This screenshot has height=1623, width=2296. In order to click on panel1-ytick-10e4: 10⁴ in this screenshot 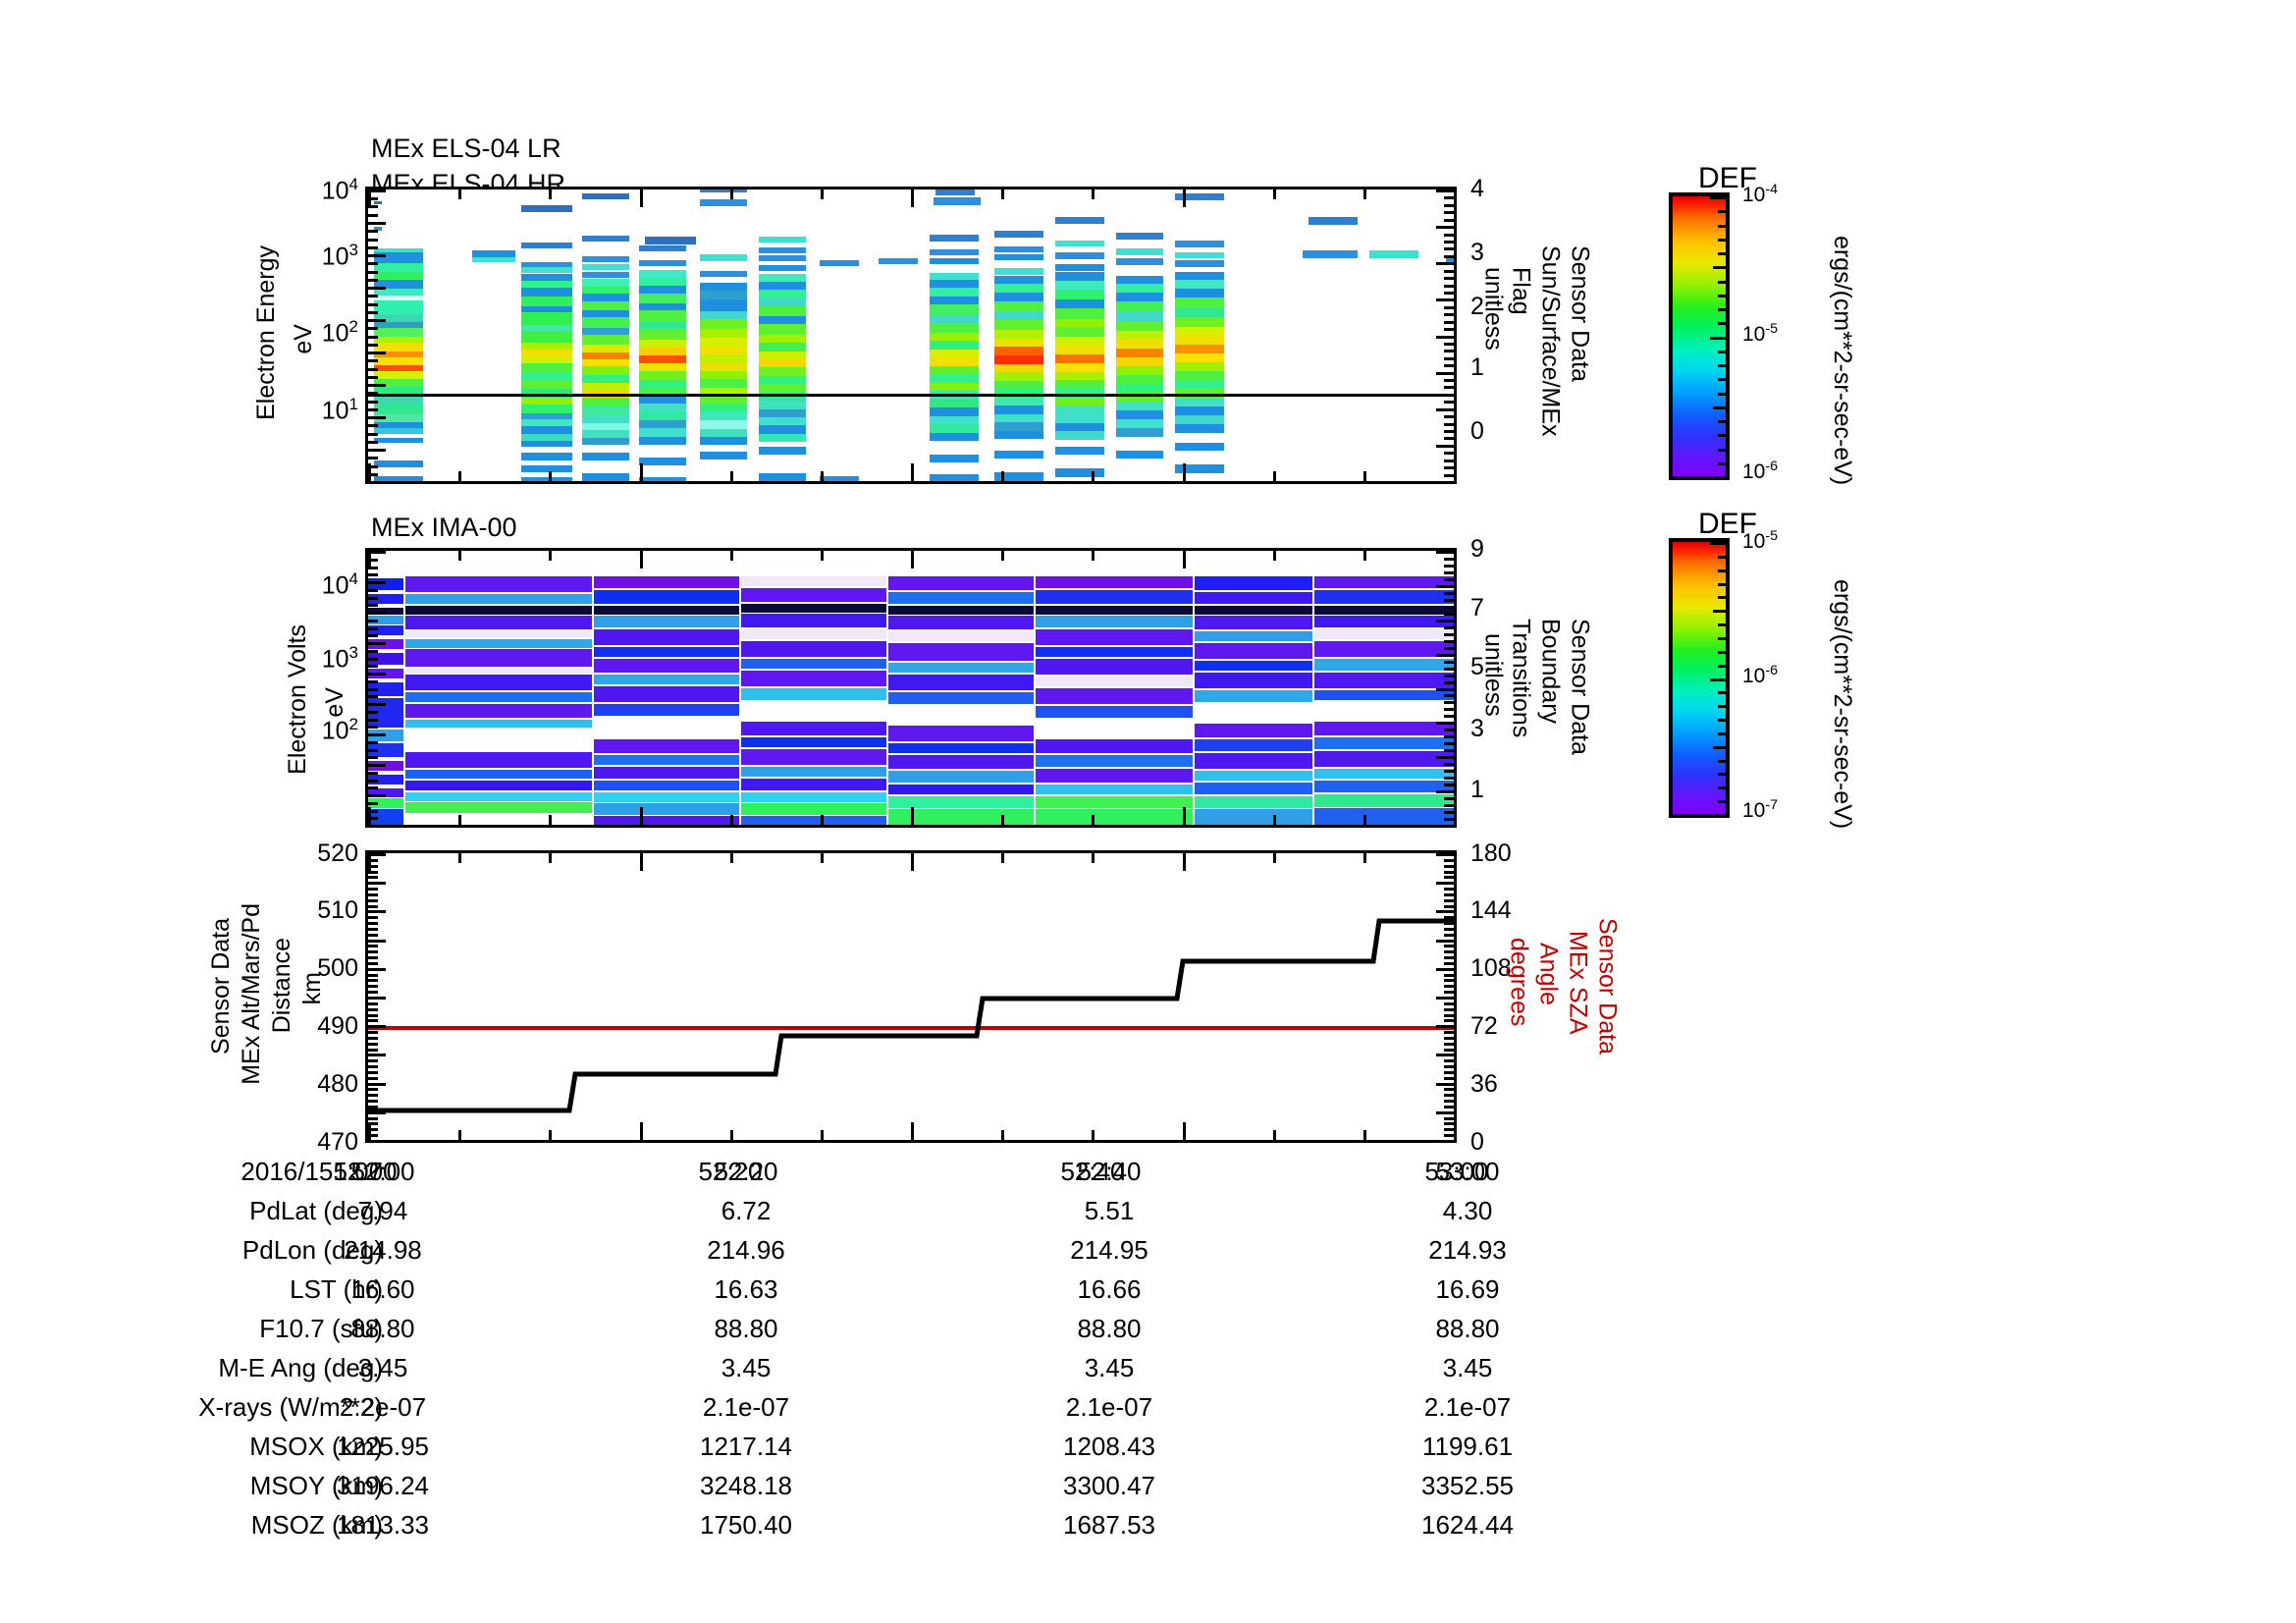, I will do `click(339, 190)`.